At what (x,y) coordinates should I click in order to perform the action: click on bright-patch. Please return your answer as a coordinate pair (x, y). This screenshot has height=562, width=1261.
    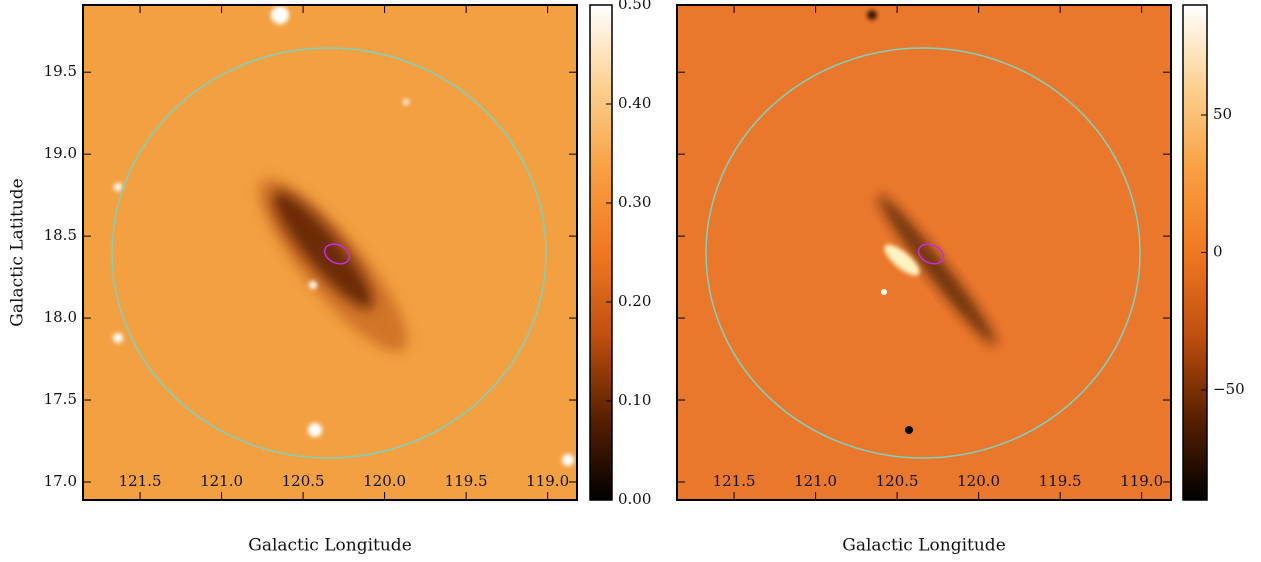
    Looking at the image, I should click on (902, 260).